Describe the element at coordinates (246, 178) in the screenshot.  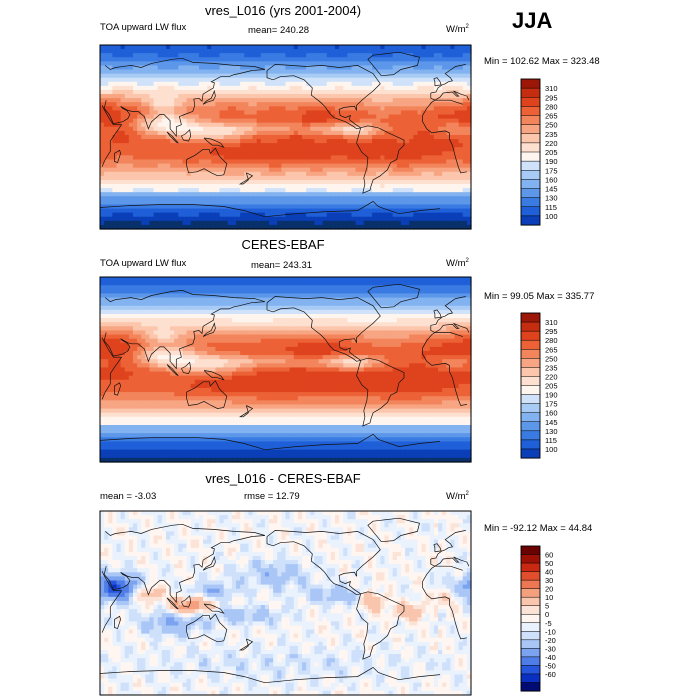
I see `coastline` at that location.